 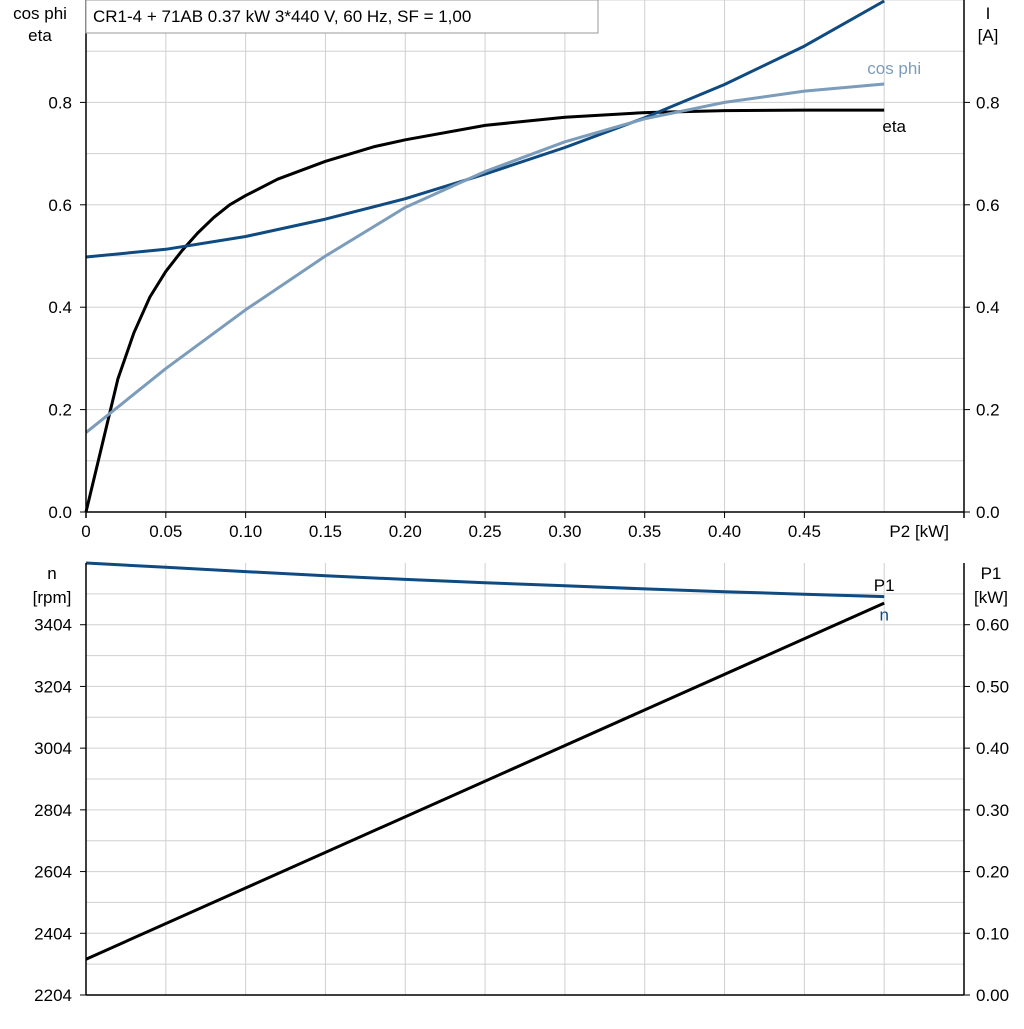 What do you see at coordinates (53, 748) in the screenshot?
I see `y-tick-label-left: 3004` at bounding box center [53, 748].